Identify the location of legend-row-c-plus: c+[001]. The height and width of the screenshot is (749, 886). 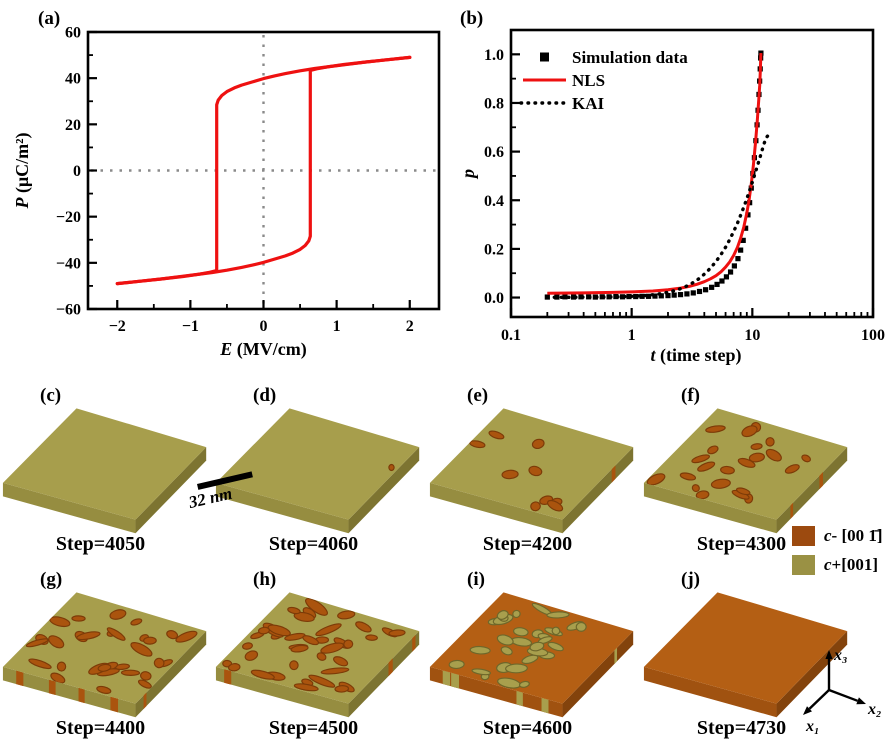
(837, 564).